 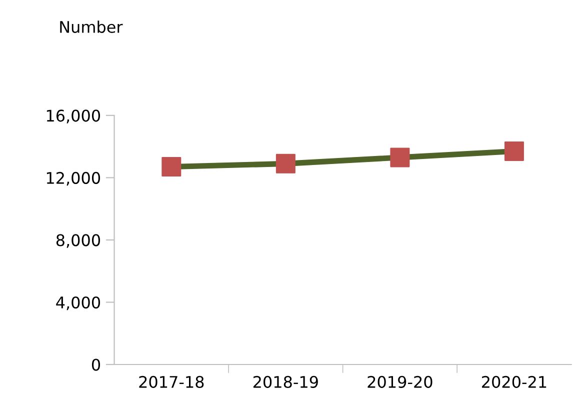 I want to click on y-tick-label: 4,000, so click(x=78, y=303).